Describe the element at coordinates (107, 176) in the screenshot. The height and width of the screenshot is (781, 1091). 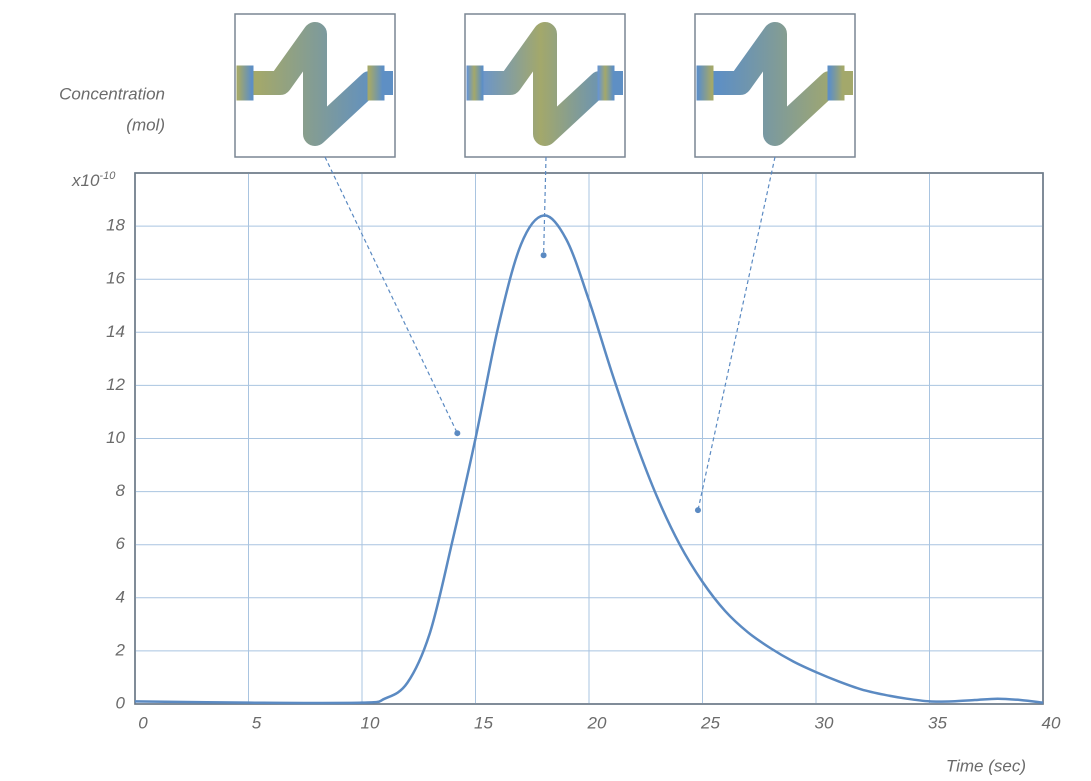
I see `y-multiplier-exponent: -10` at that location.